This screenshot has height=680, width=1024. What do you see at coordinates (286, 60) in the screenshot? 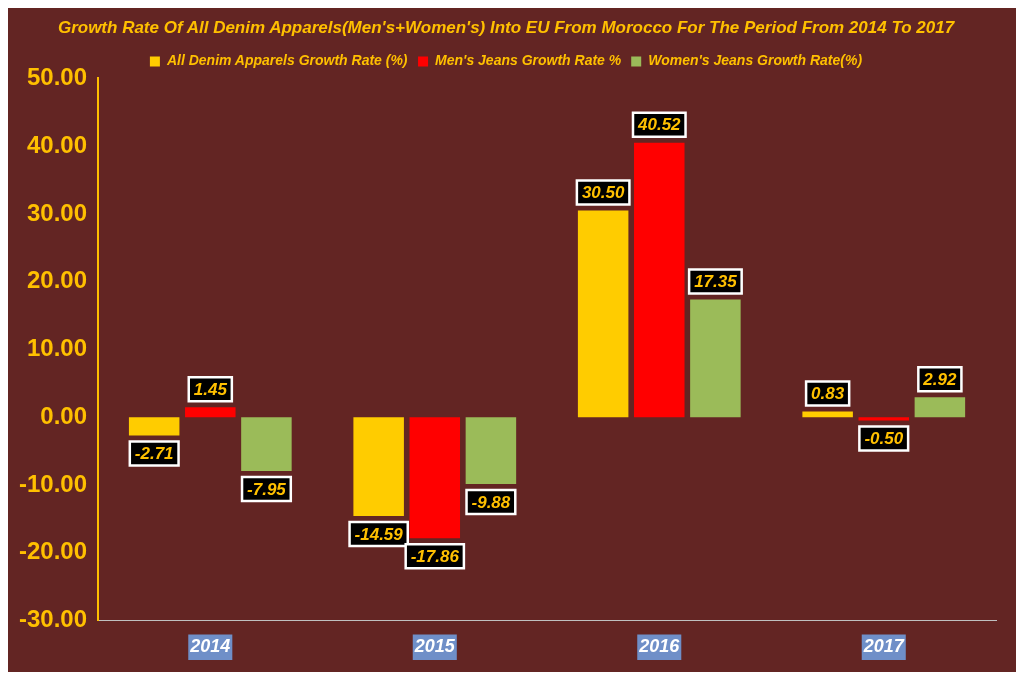
I see `legend-label: All Denim Apparels Growth Rate (%)` at bounding box center [286, 60].